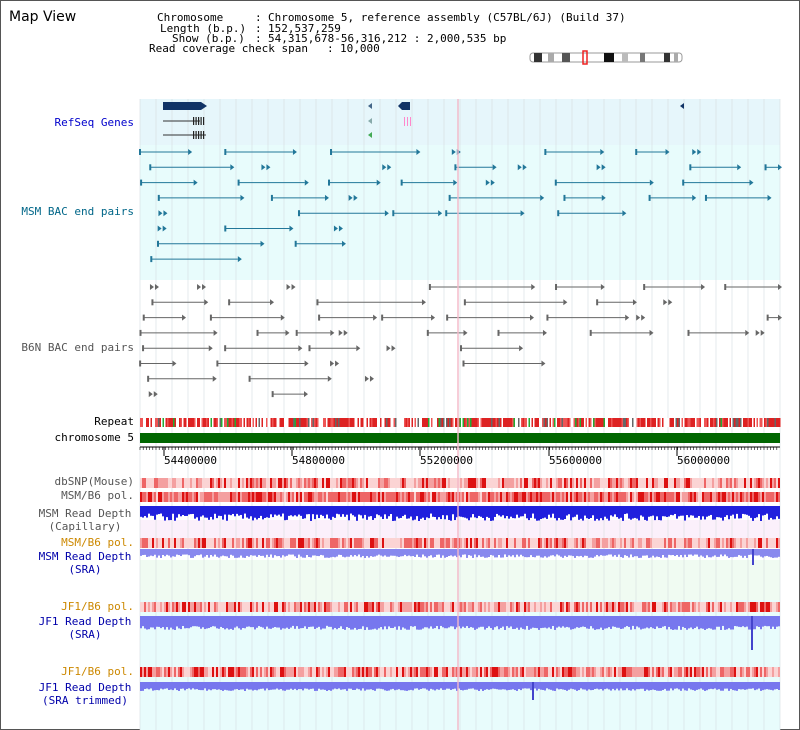 Image resolution: width=800 pixels, height=730 pixels. What do you see at coordinates (85, 621) in the screenshot?
I see `jf1-depth-sra-label-1: JF1 Read Depth` at bounding box center [85, 621].